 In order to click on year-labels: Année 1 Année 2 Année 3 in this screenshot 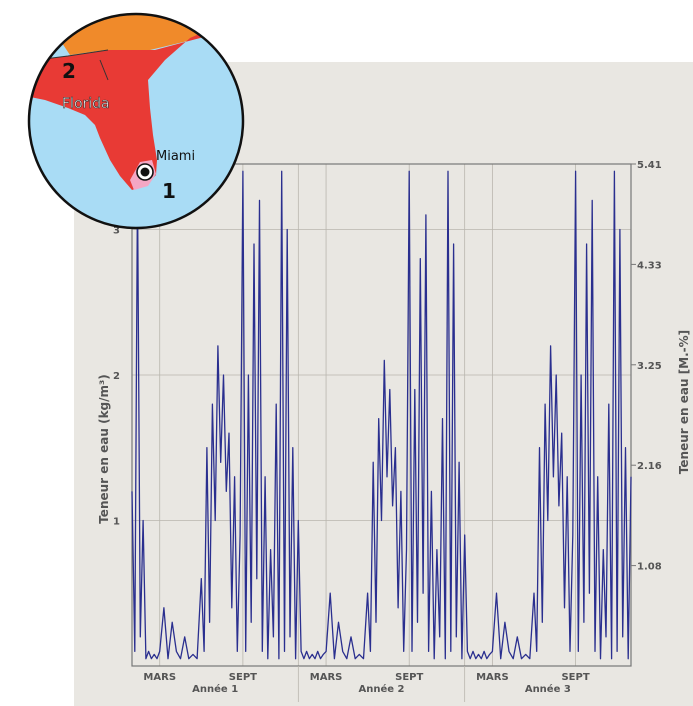, I will do `click(381, 684)`.